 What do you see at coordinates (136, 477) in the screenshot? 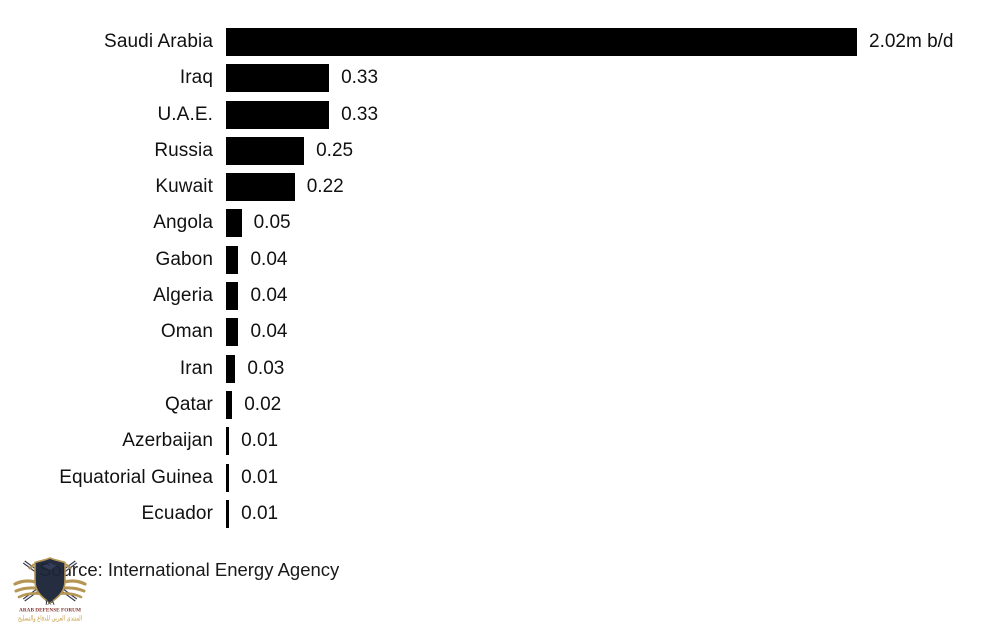
I see `category-label: Equatorial Guinea` at bounding box center [136, 477].